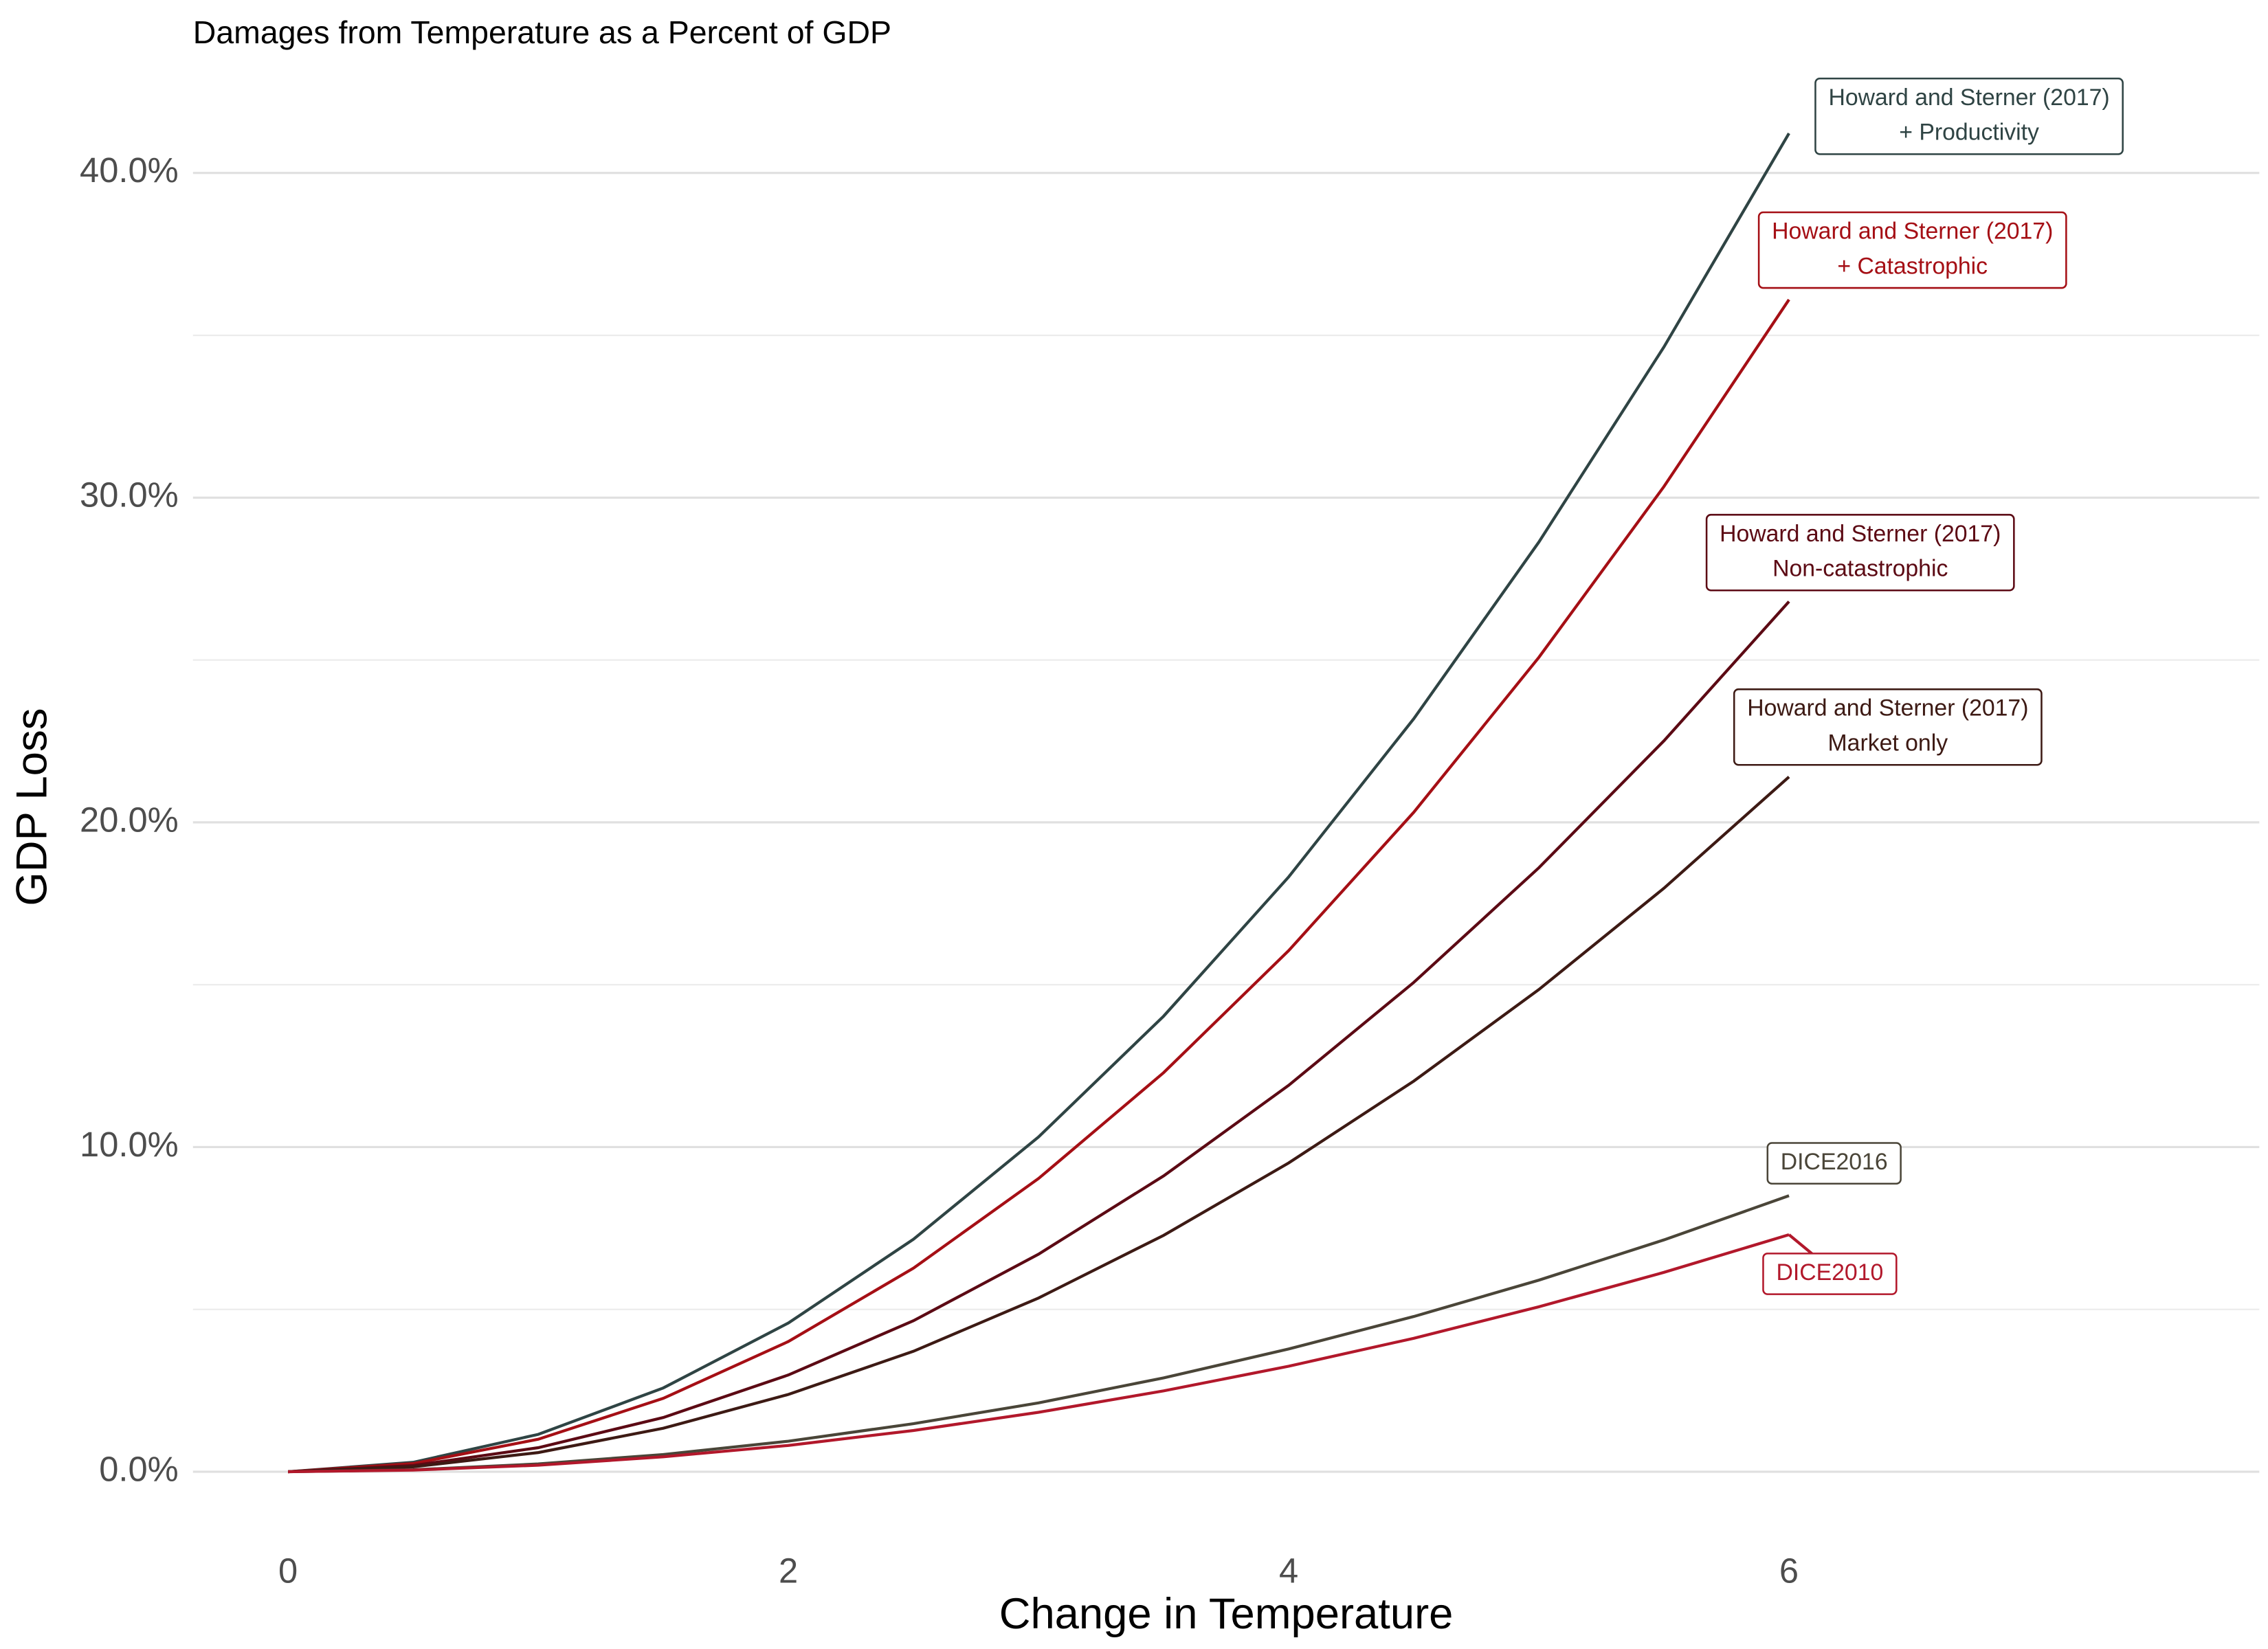  I want to click on y-axis-title: GDP Loss, so click(32, 807).